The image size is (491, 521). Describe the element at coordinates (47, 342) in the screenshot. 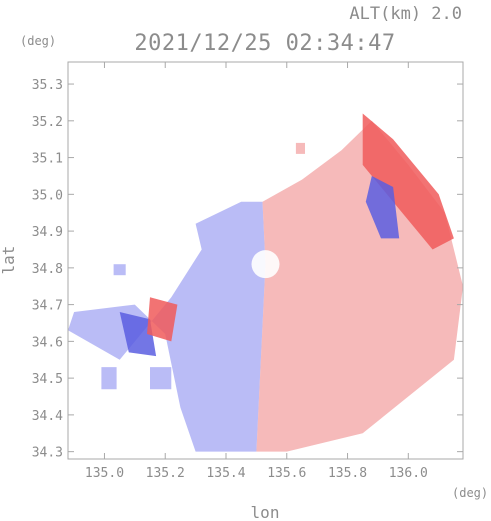

I see `y-tick-label: 34.6` at that location.